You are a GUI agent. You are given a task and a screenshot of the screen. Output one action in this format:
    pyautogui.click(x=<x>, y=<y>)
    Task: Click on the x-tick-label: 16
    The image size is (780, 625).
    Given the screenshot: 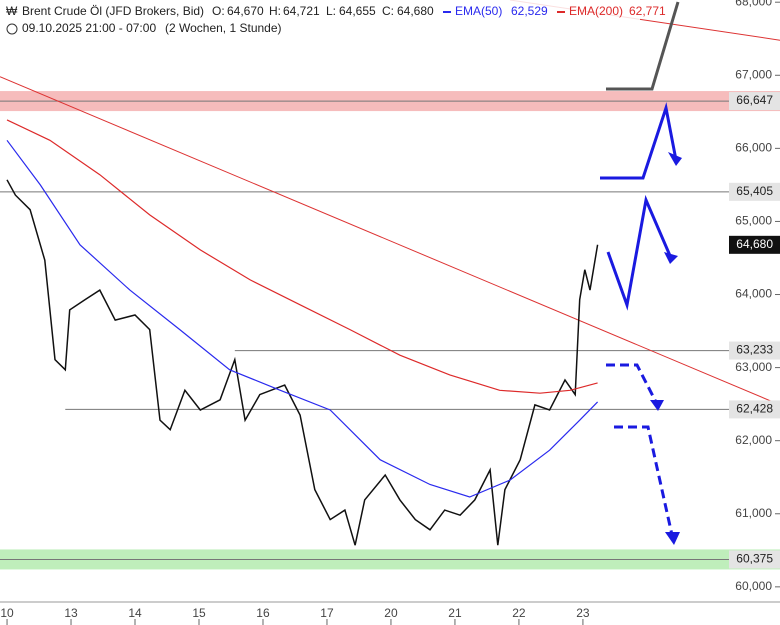 What is the action you would take?
    pyautogui.click(x=263, y=613)
    